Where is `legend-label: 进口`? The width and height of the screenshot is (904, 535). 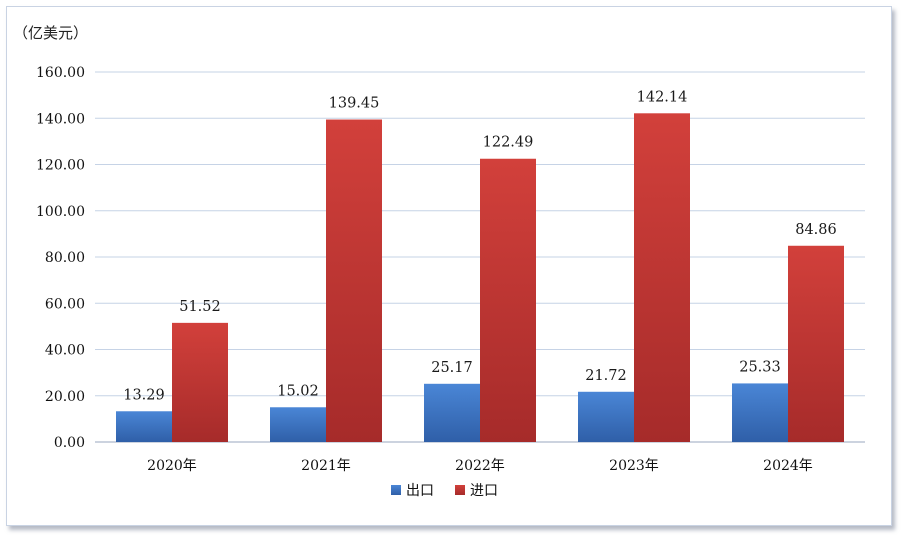
legend-label: 进口 is located at coordinates (484, 491).